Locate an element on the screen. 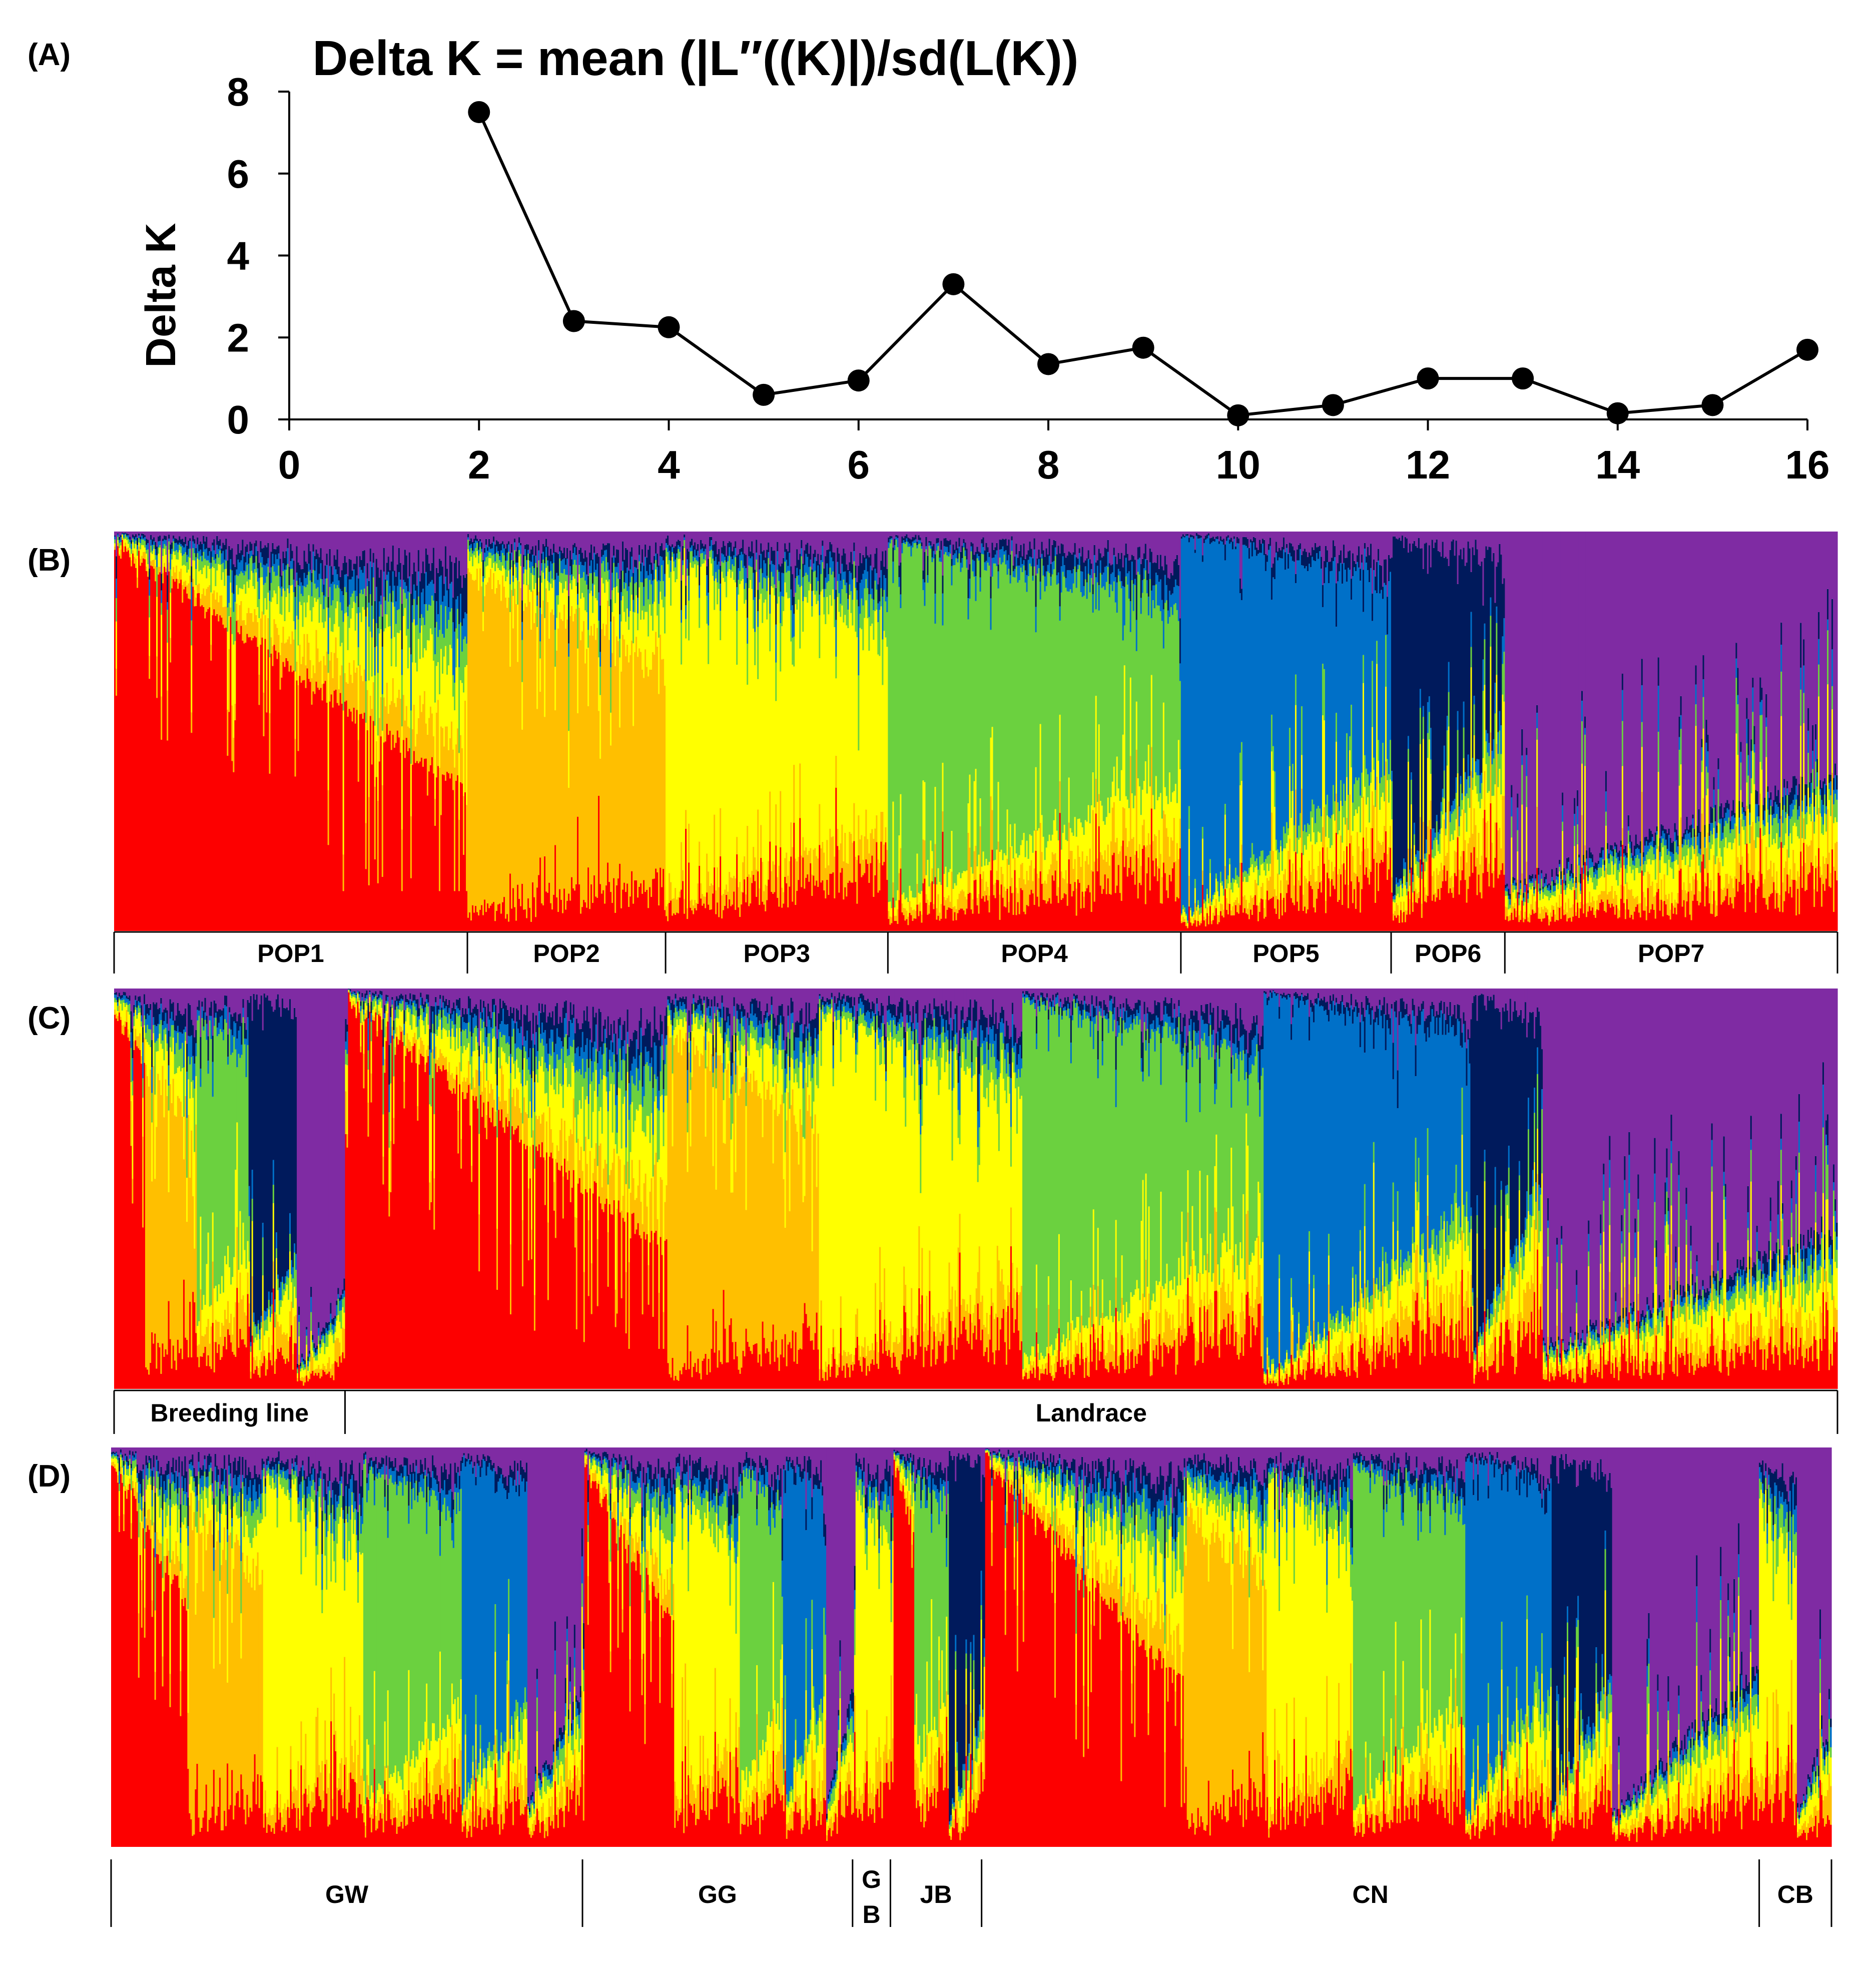 The height and width of the screenshot is (1963, 1876). y-axis-label: Delta K is located at coordinates (160, 295).